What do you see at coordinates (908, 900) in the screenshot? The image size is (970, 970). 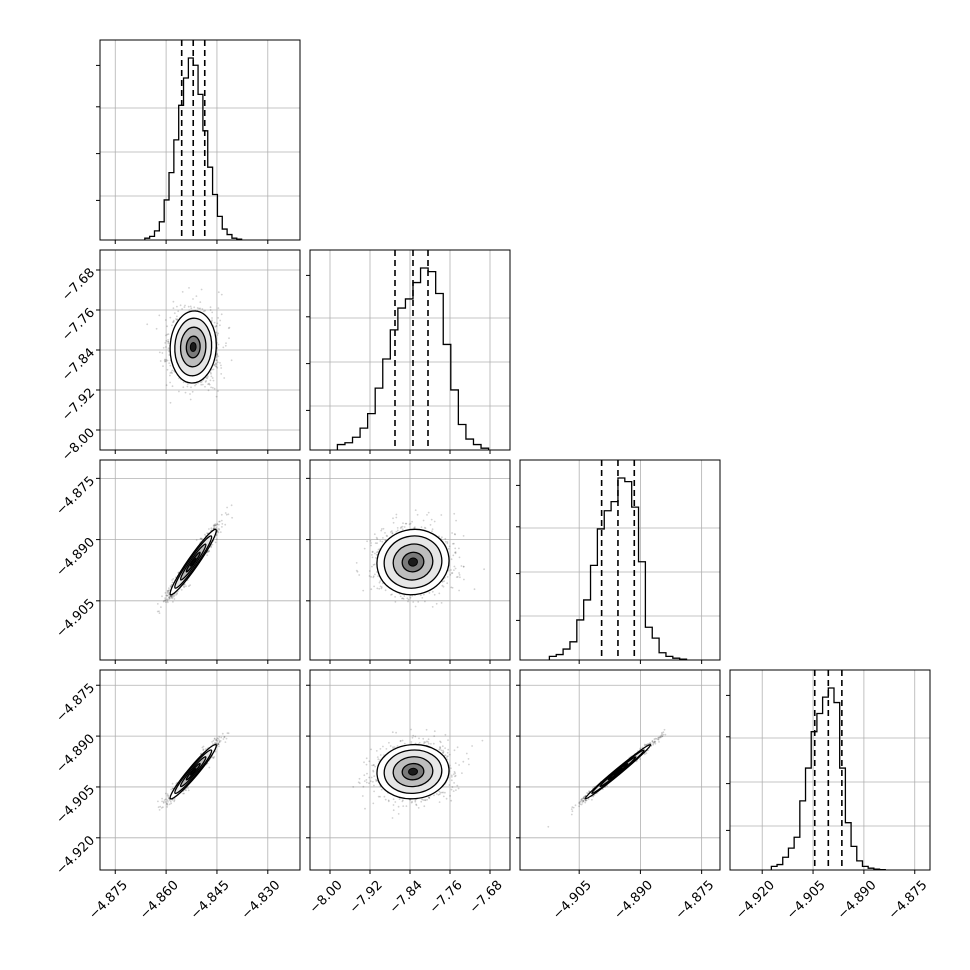 I see `x-tick-label: −4.875` at bounding box center [908, 900].